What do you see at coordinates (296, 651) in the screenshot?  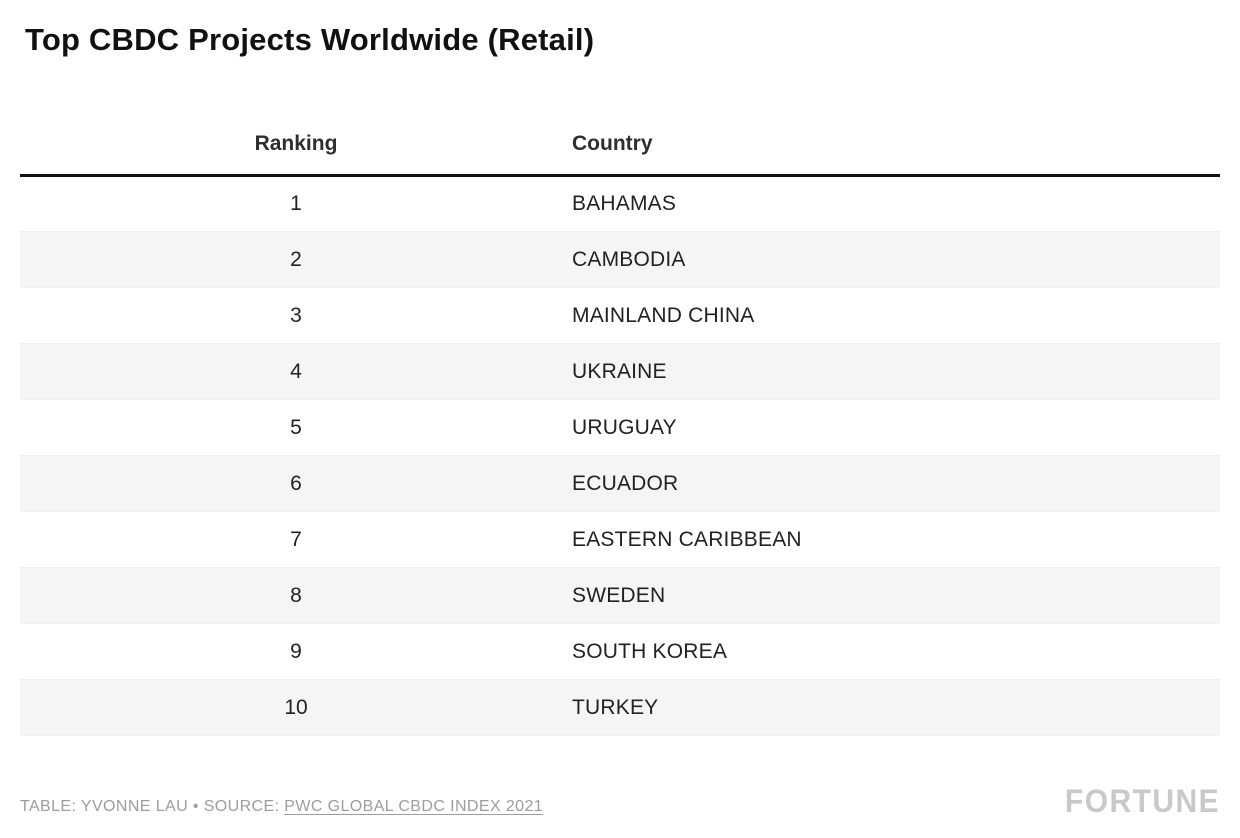 I see `ranking-cell: 9` at bounding box center [296, 651].